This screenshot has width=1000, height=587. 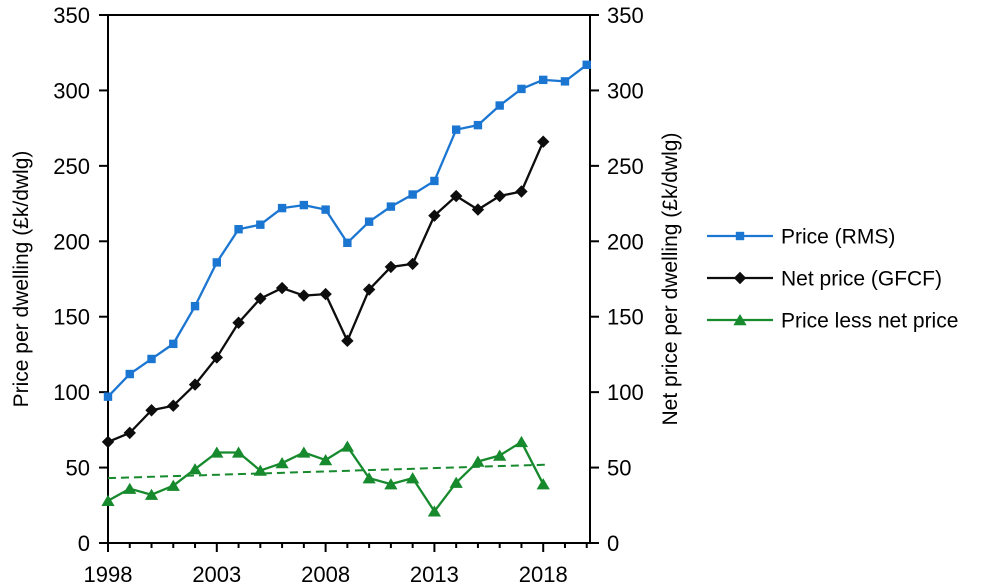 What do you see at coordinates (670, 279) in the screenshot?
I see `right-axis-title: Net price per dwelling (£k/dwlg)` at bounding box center [670, 279].